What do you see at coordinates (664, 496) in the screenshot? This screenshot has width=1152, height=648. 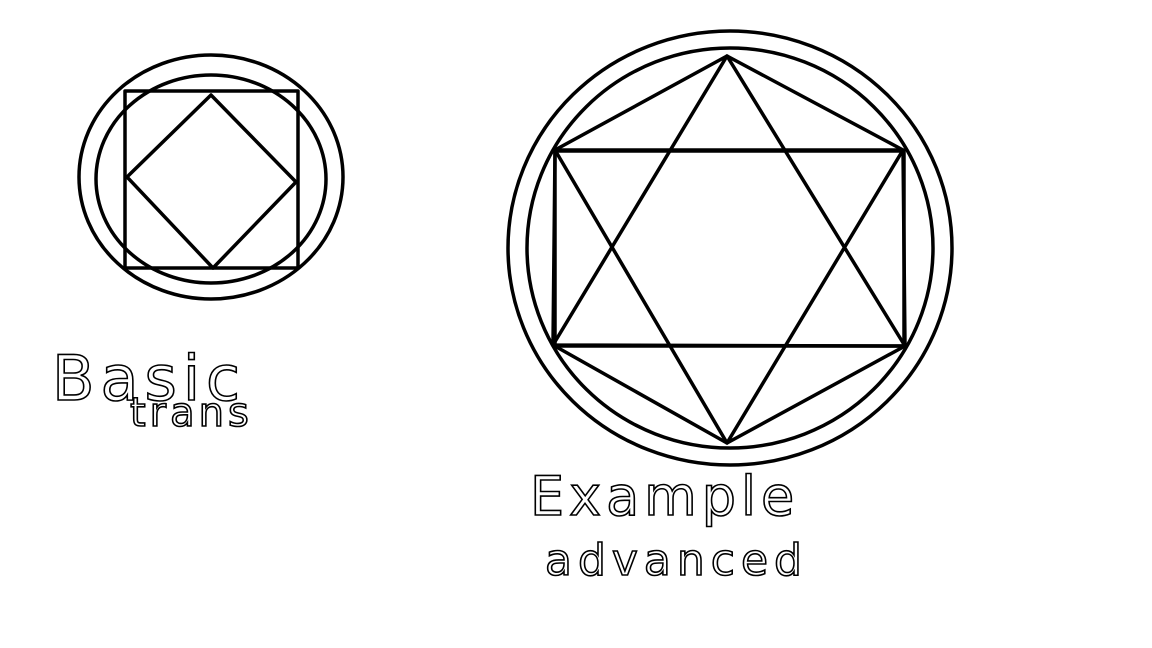 I see `label: Example` at bounding box center [664, 496].